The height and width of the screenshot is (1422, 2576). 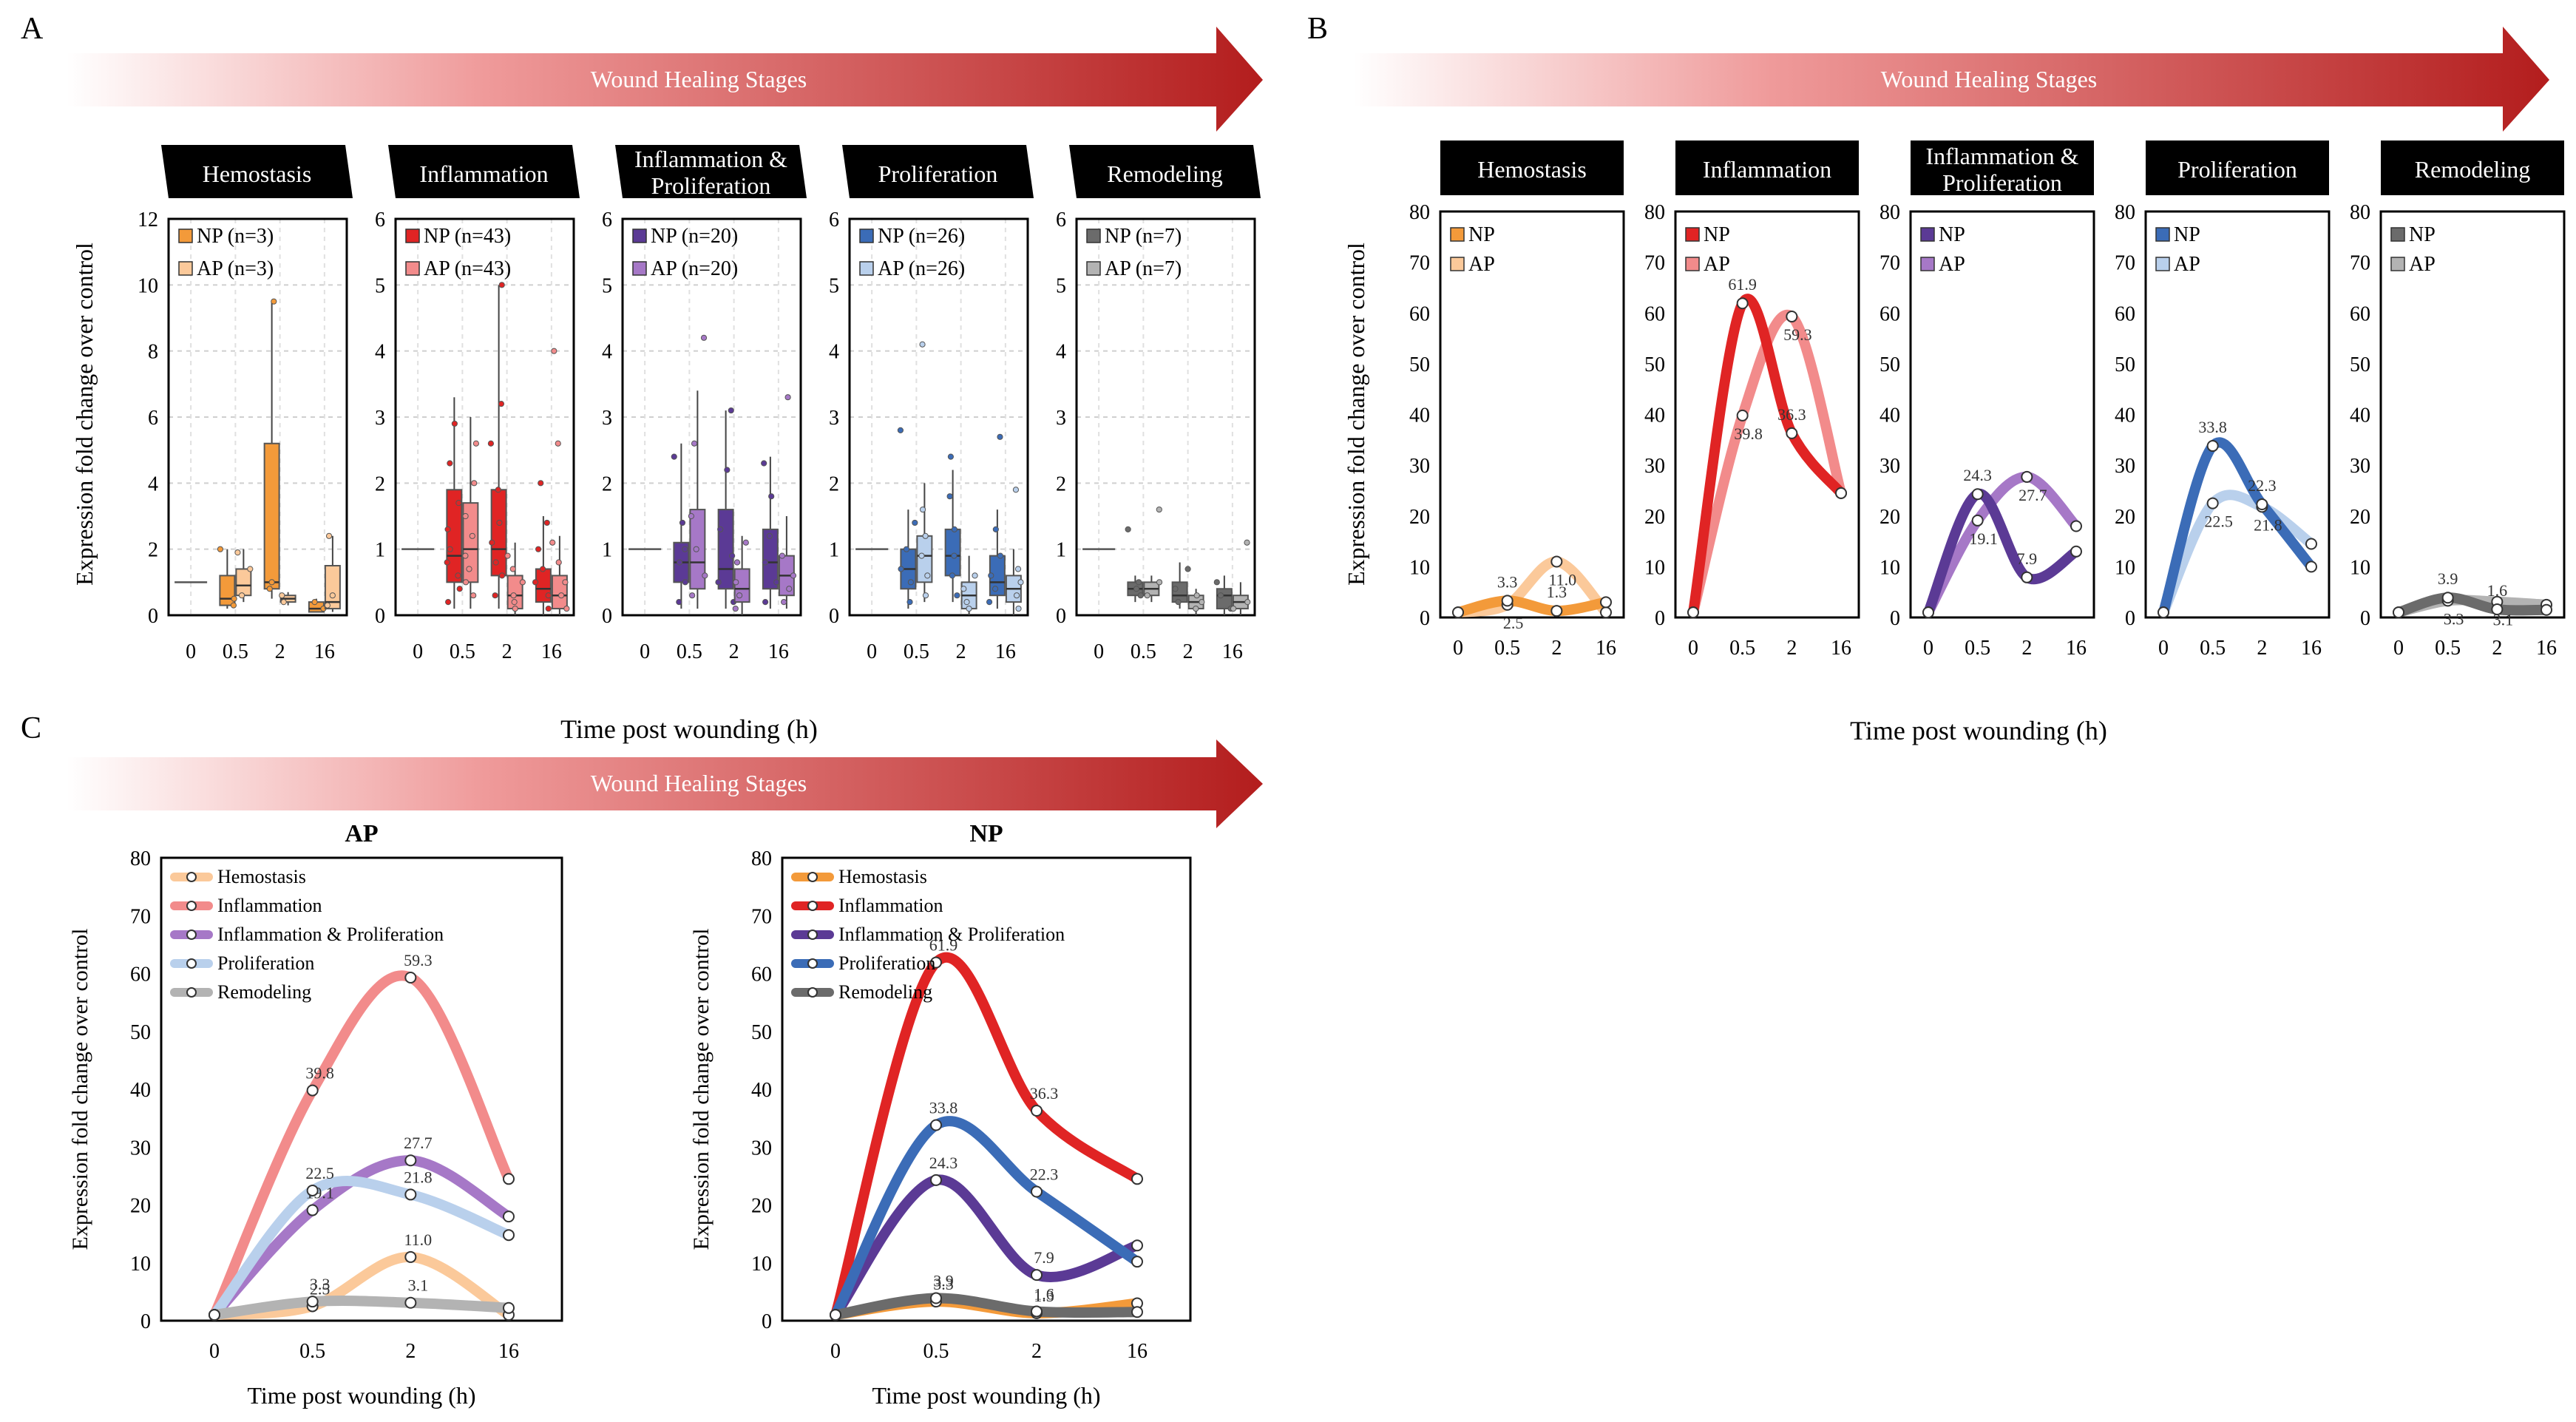 What do you see at coordinates (467, 268) in the screenshot?
I see `legend-label: AP (n=43)` at bounding box center [467, 268].